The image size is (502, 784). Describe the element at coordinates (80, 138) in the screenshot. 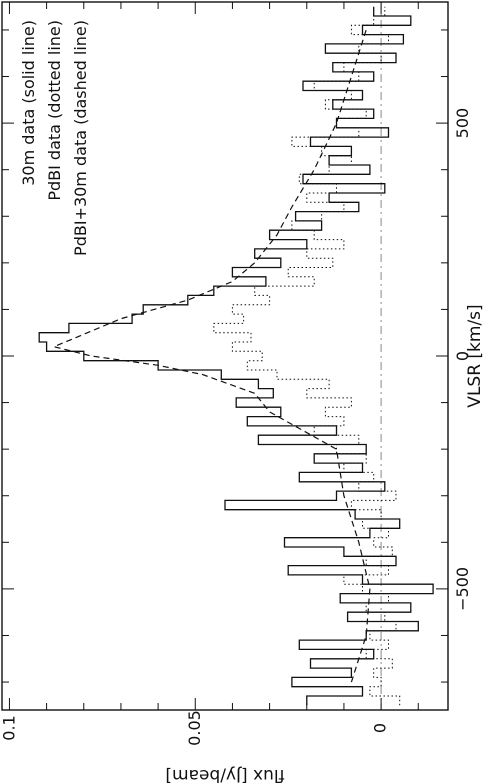

I see `legend-entry-combined: PdBI+30m data (dashed line)` at that location.